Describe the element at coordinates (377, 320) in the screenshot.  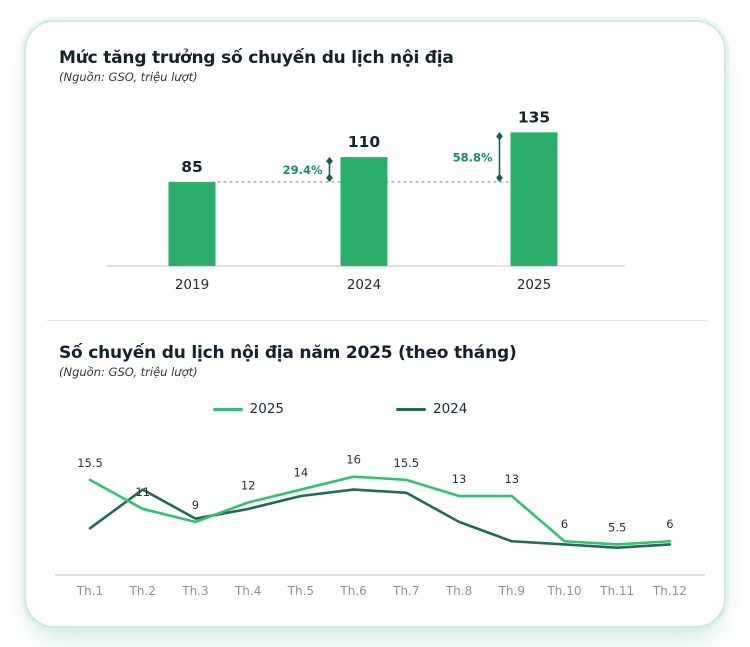
I see `section-divider` at that location.